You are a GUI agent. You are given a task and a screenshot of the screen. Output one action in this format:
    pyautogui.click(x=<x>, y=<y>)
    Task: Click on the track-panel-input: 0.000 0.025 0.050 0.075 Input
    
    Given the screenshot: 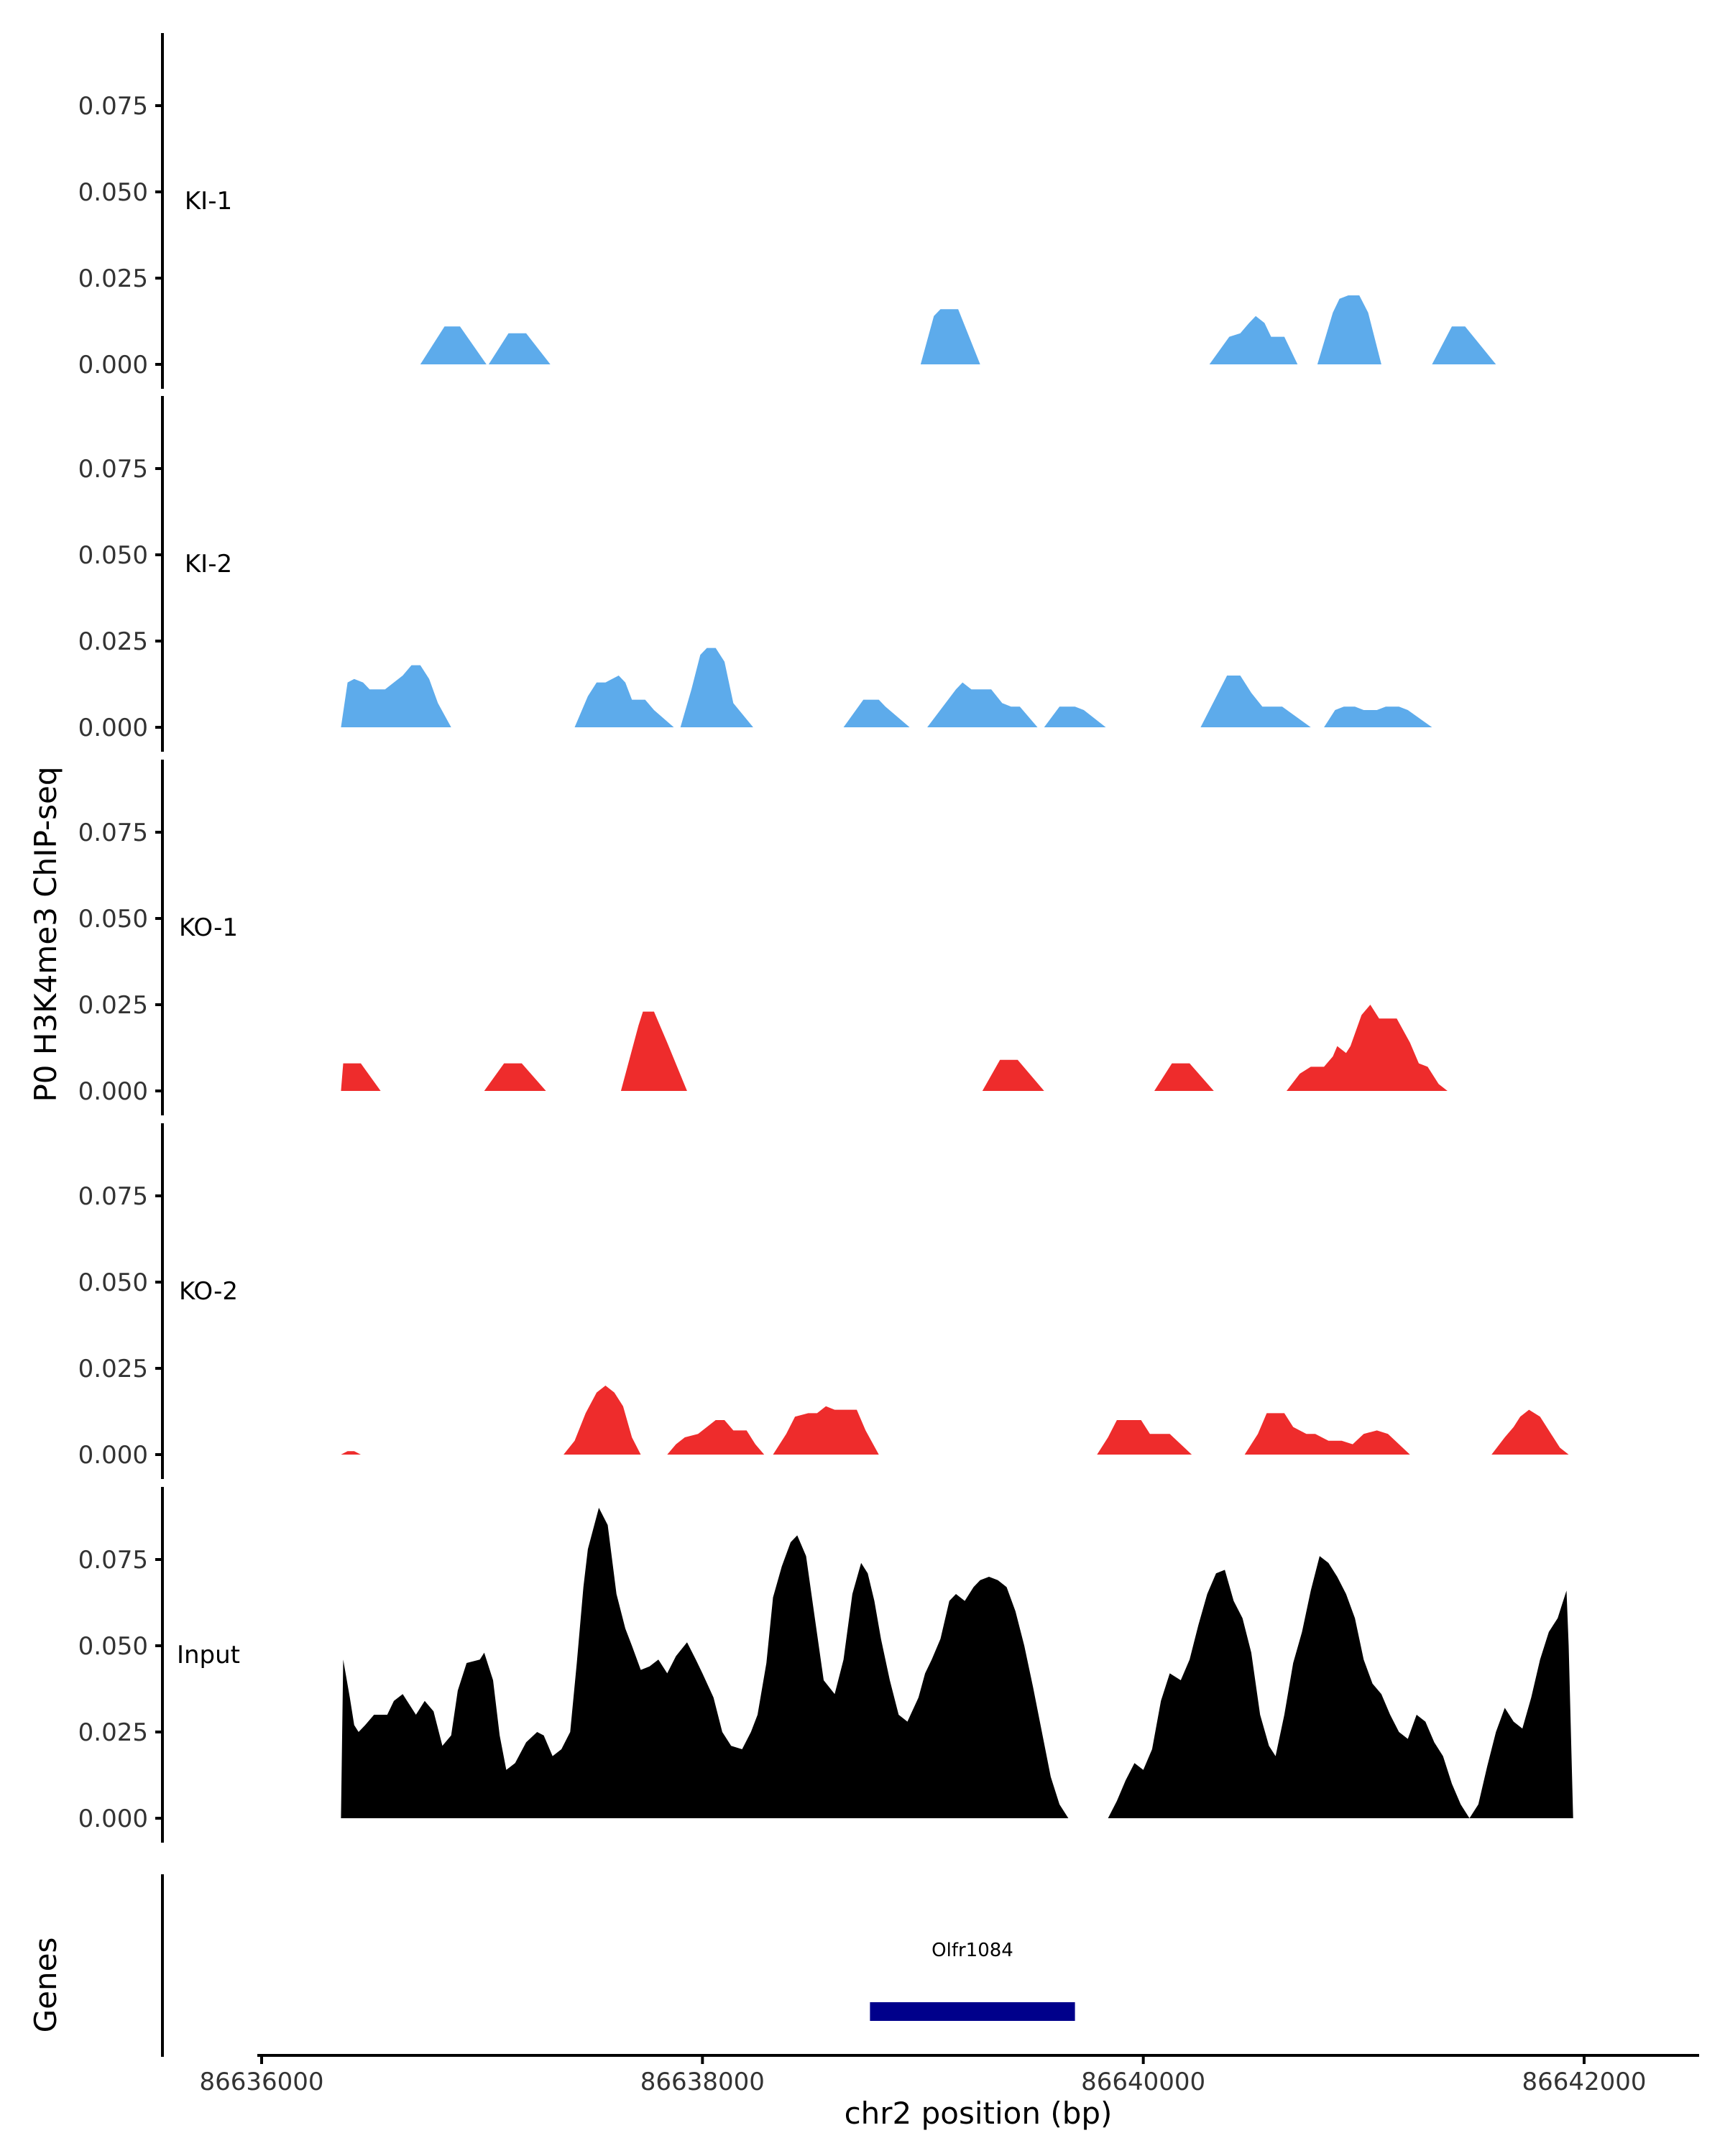 What is the action you would take?
    pyautogui.click(x=825, y=1665)
    